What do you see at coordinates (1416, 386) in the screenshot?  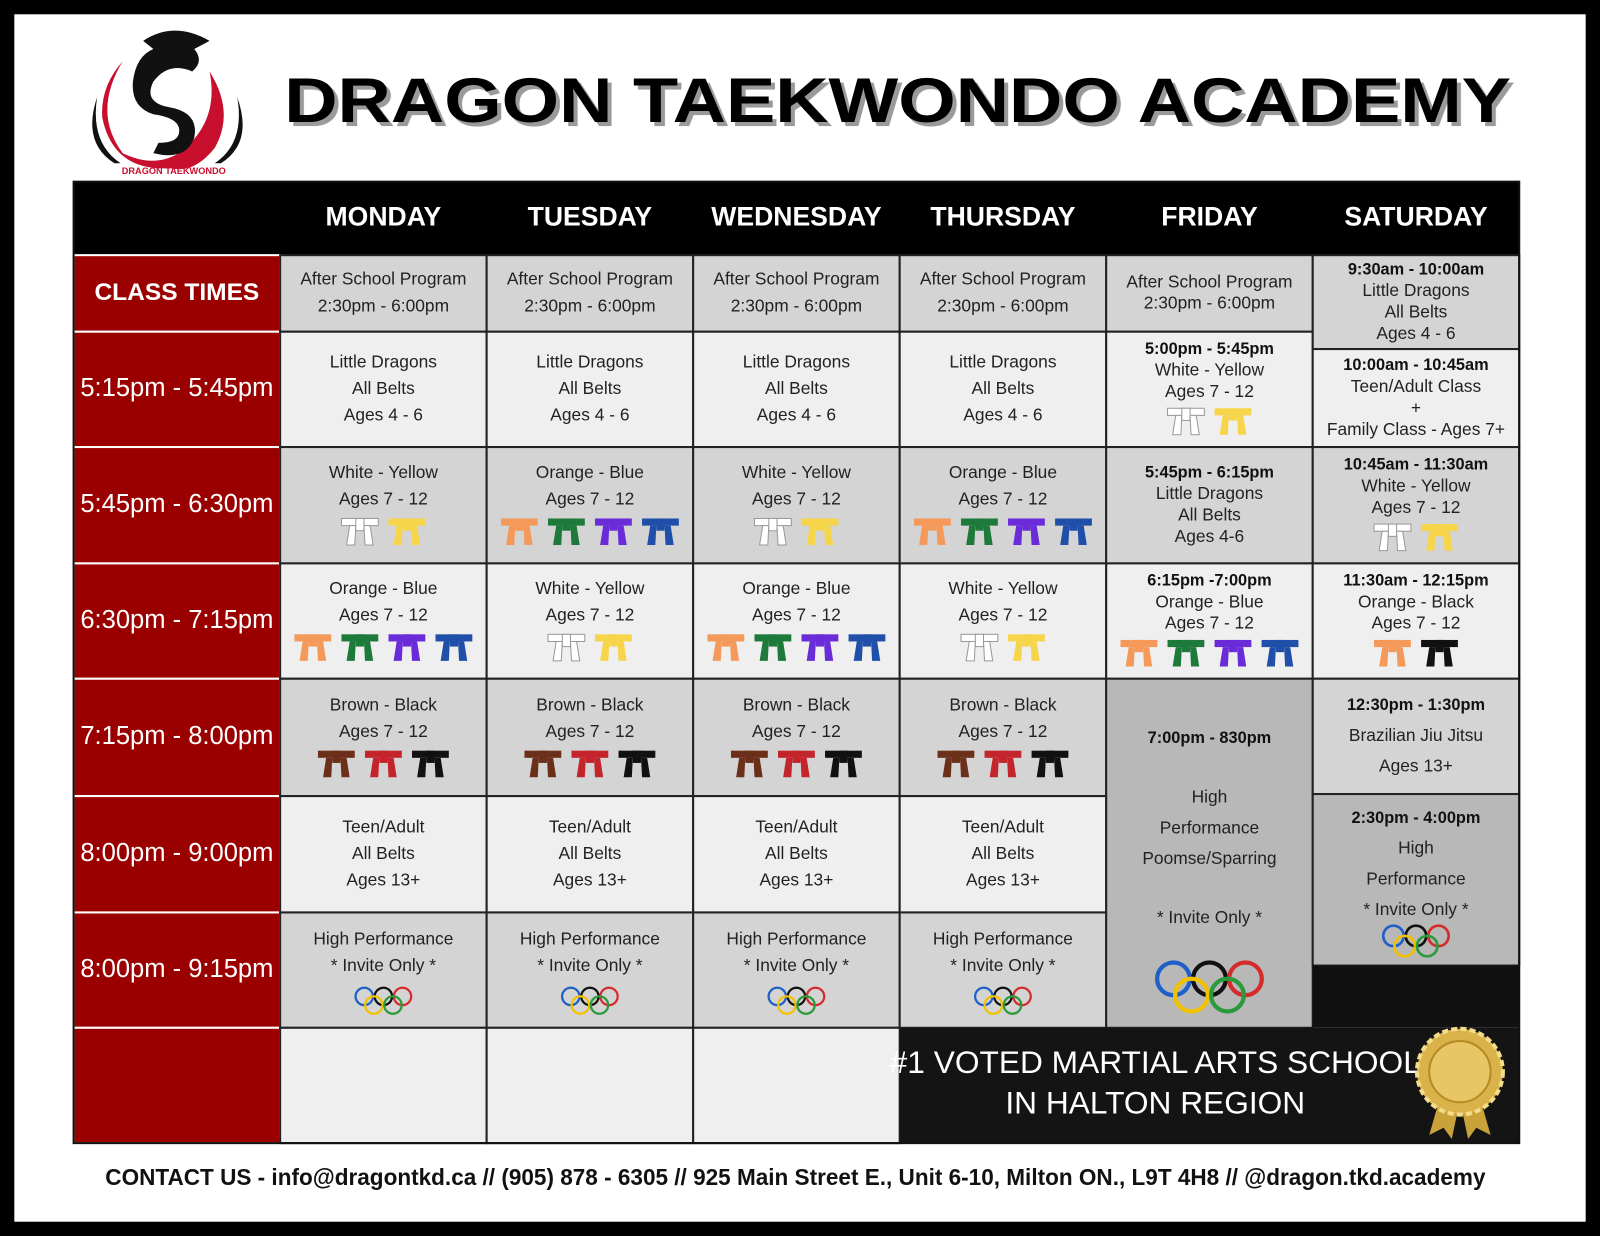 I see `class-line: Teen/Adult Class` at bounding box center [1416, 386].